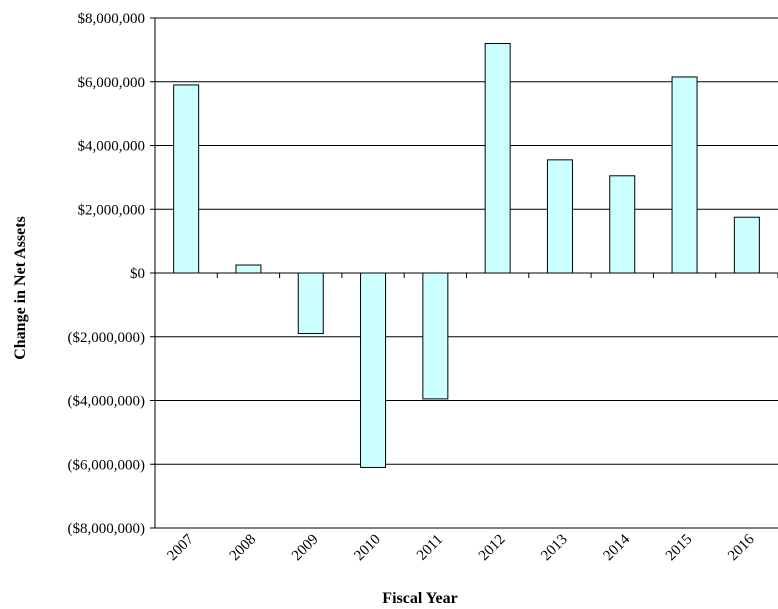  I want to click on x-tick-label: 2016, so click(741, 547).